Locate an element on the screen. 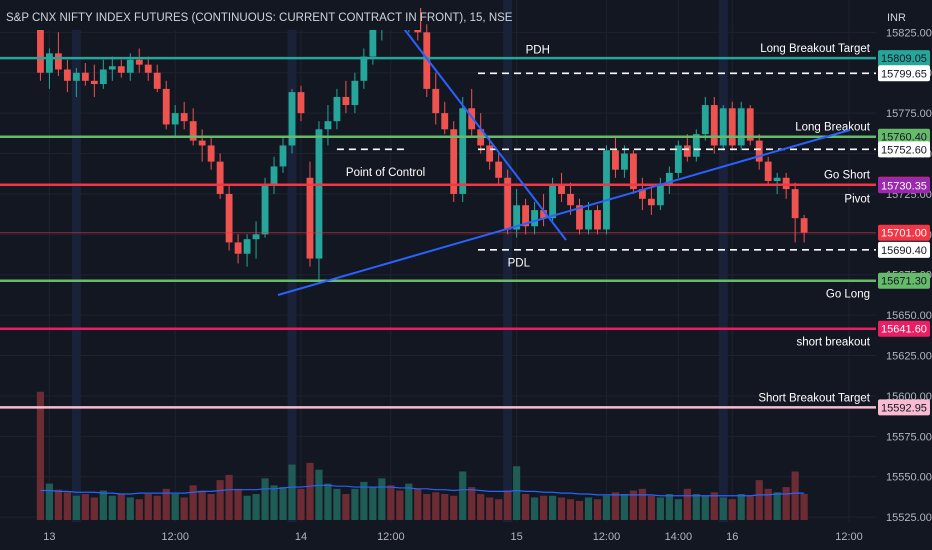 Image resolution: width=932 pixels, height=550 pixels. annotation-label: PDL is located at coordinates (519, 264).